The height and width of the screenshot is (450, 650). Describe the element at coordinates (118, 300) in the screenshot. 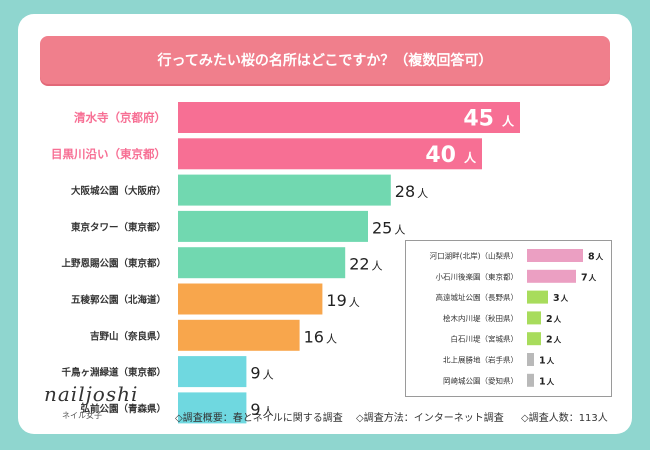

I see `main-category-label: 五稜郭公園（北海道）` at that location.